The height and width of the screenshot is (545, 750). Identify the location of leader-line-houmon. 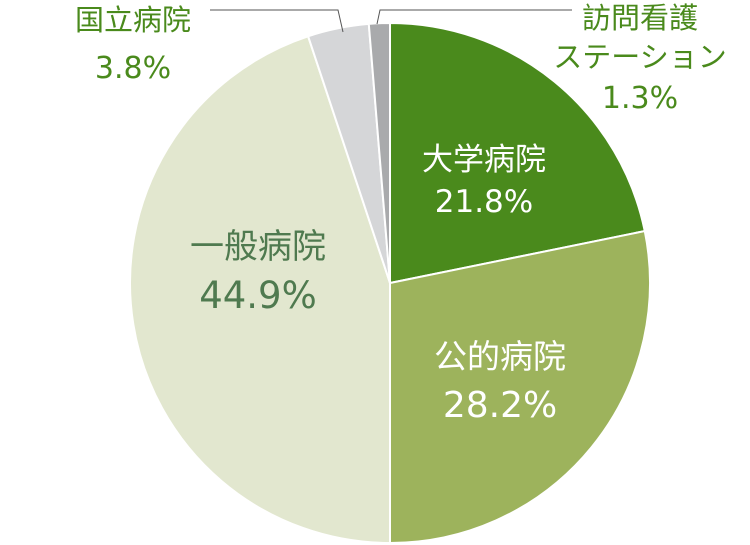
(474, 17).